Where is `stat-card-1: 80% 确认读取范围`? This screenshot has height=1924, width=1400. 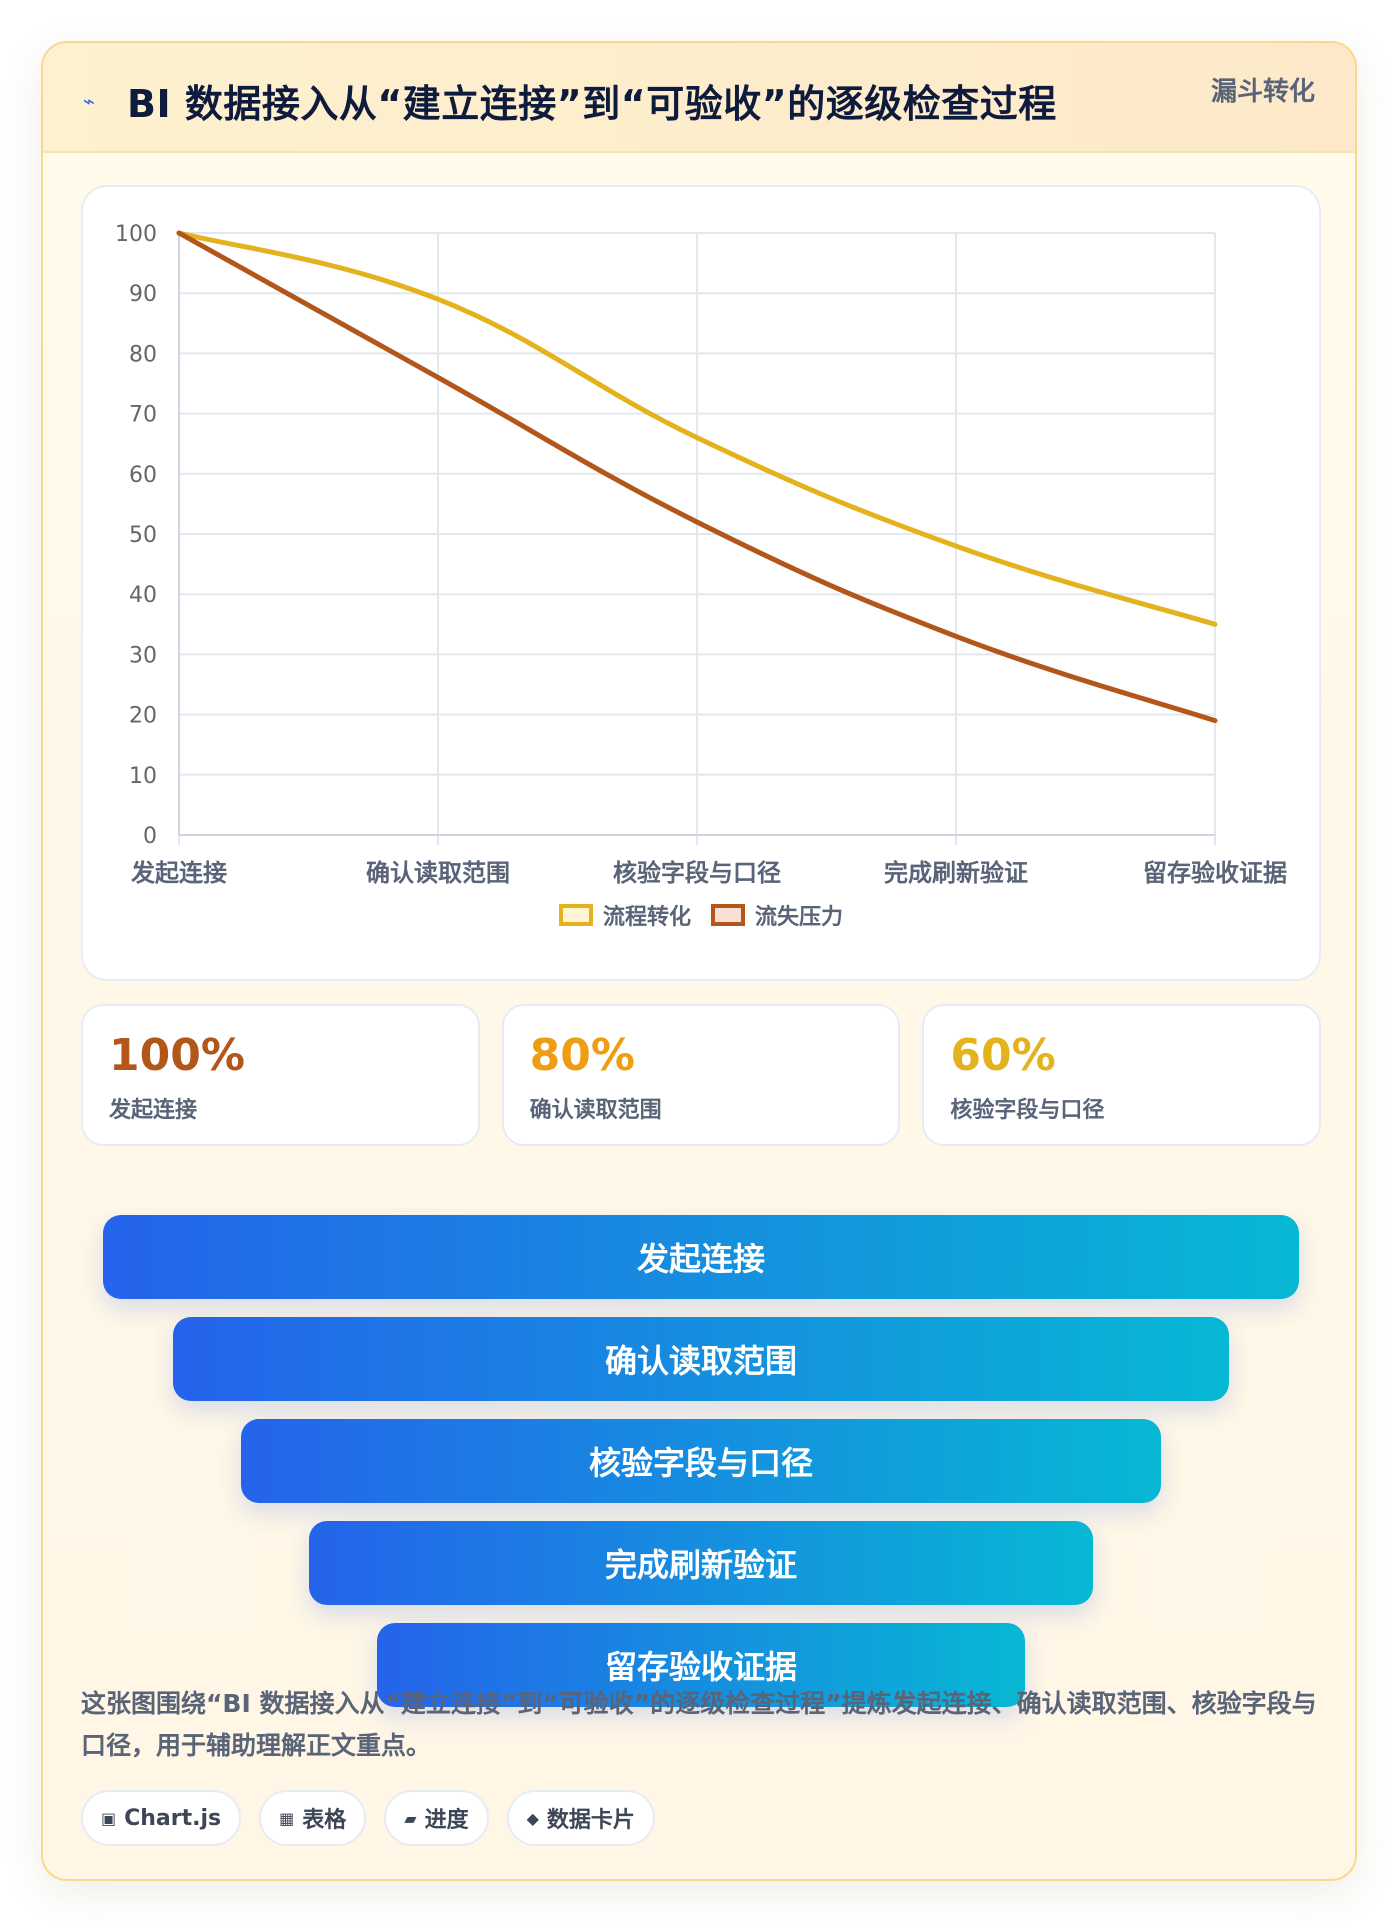 stat-card-1: 80% 确认读取范围 is located at coordinates (701, 1075).